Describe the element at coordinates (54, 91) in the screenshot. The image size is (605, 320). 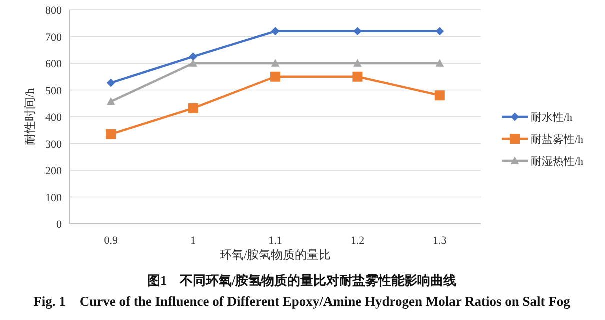
I see `y-tick-label: 500` at that location.